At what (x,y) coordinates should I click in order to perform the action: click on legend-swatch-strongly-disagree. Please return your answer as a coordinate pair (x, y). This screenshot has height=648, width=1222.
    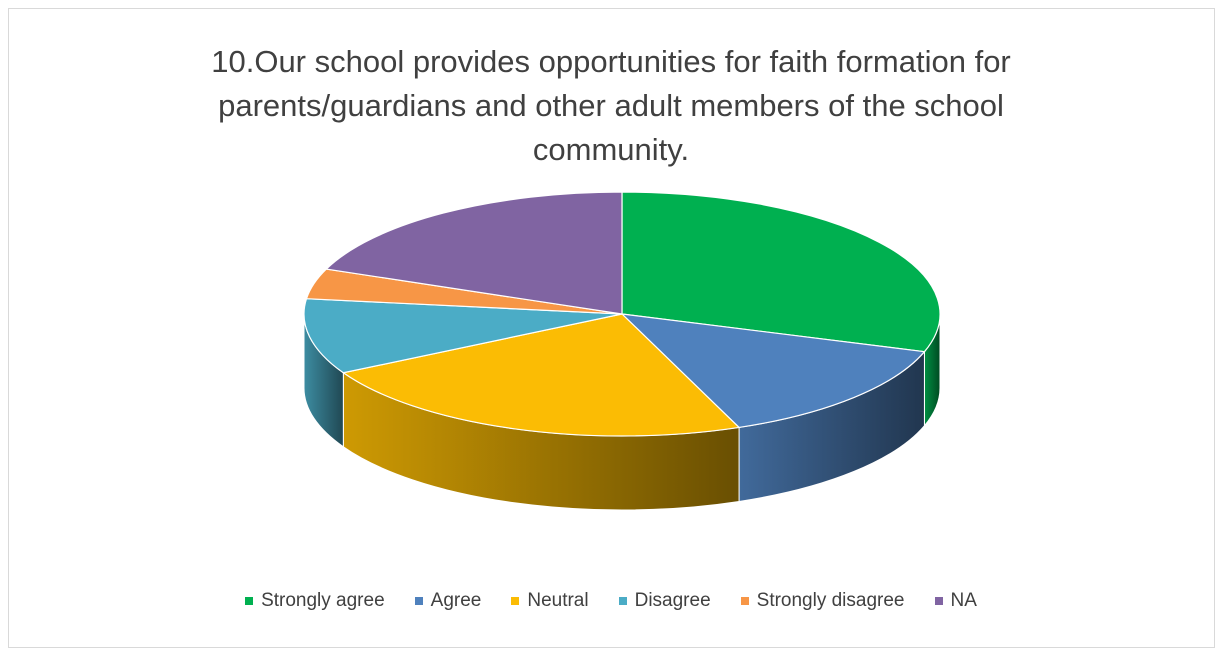
    Looking at the image, I should click on (744, 601).